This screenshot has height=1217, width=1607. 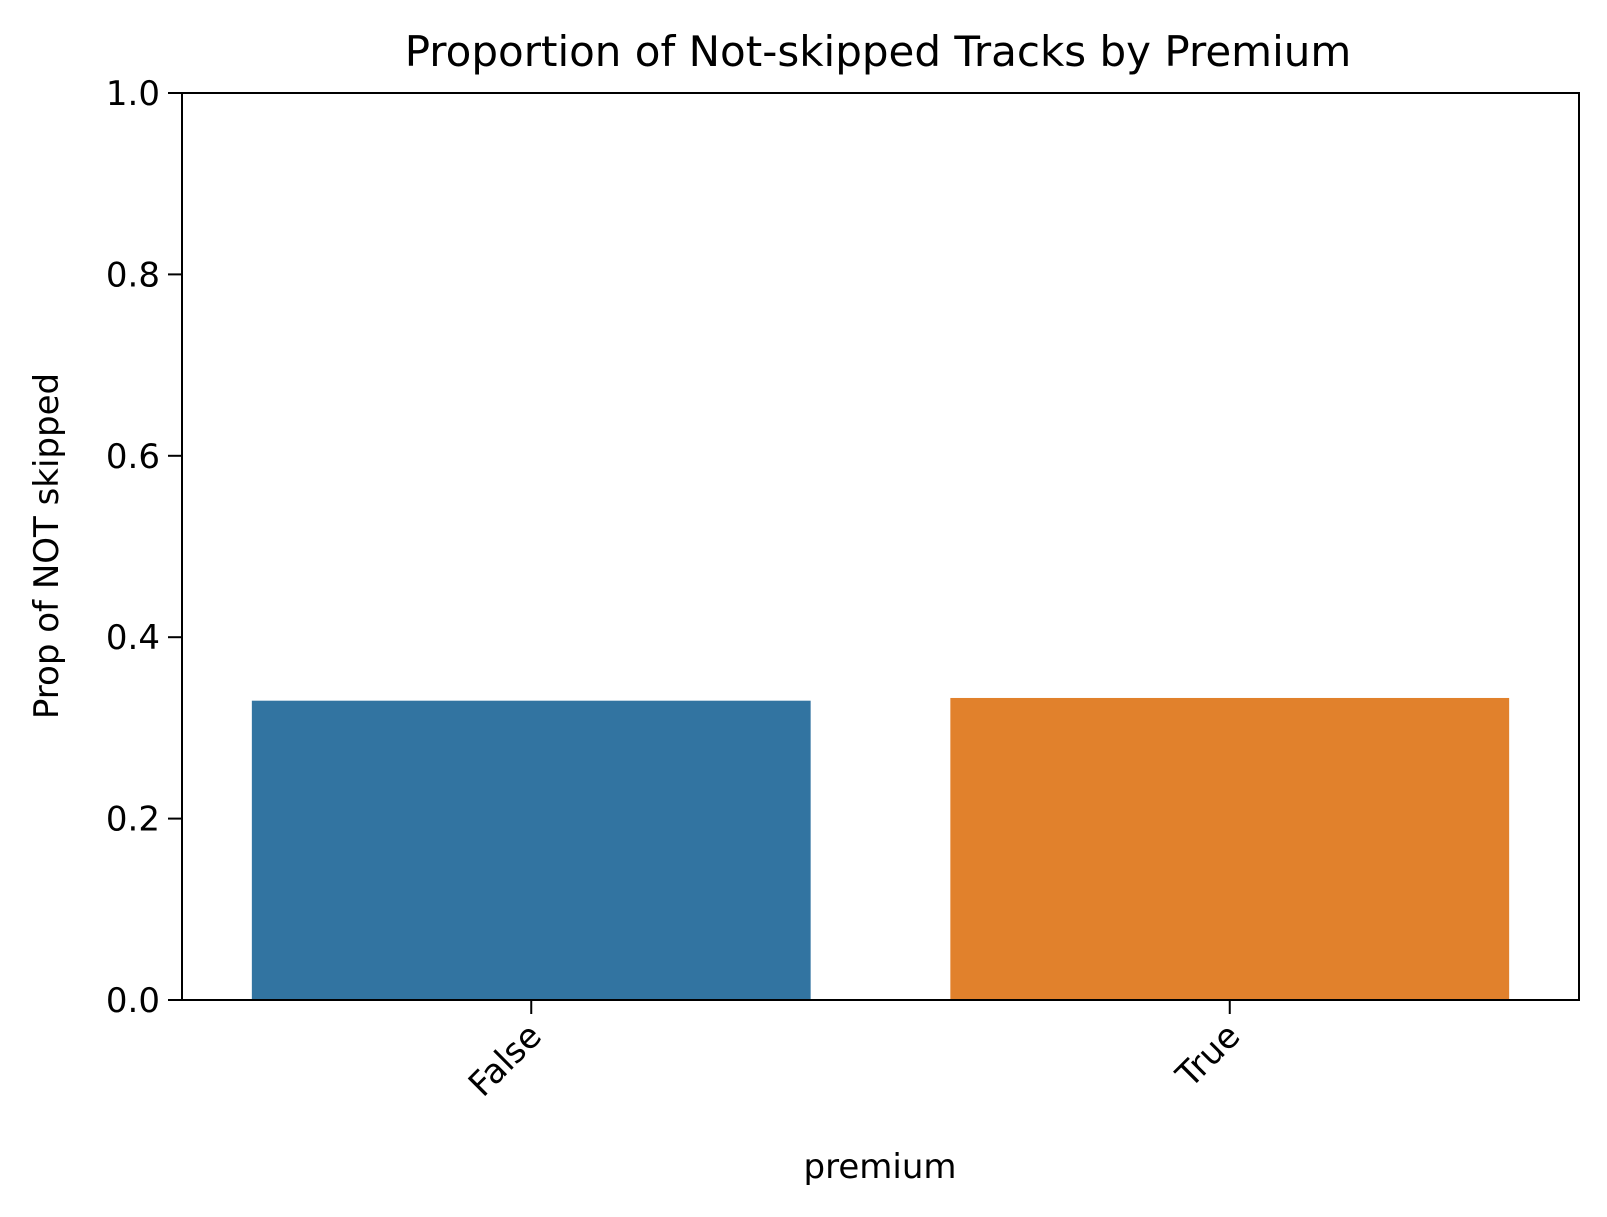 What do you see at coordinates (133, 1001) in the screenshot?
I see `y-tick-label: 0.0` at bounding box center [133, 1001].